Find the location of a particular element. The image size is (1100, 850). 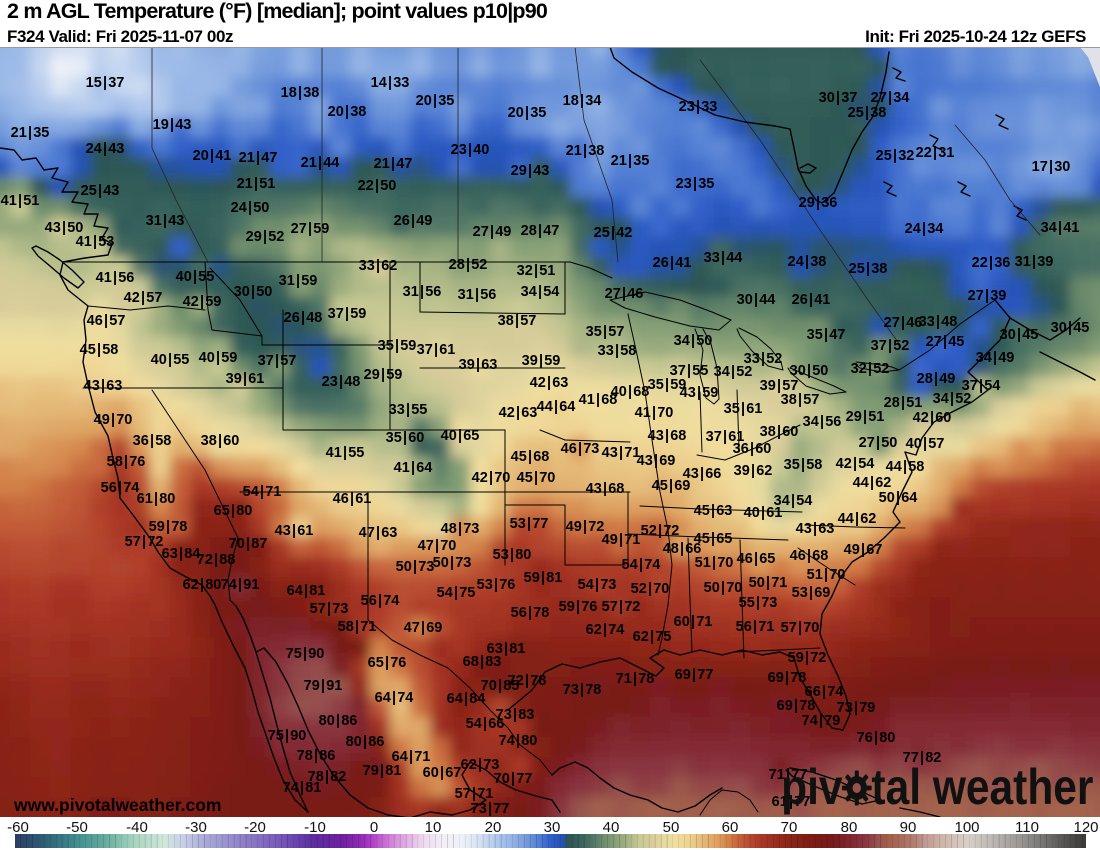

svg-text: 39 | 62 is located at coordinates (753, 471).